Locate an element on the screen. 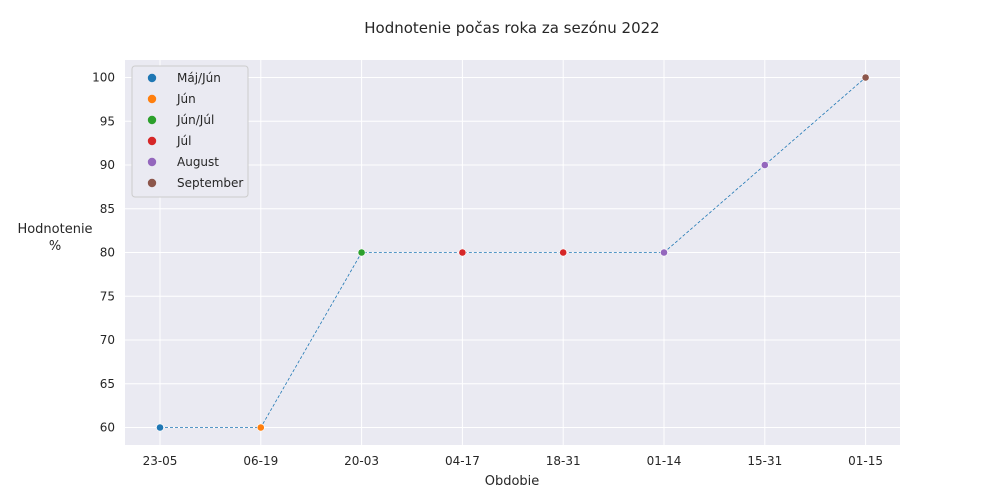 This screenshot has width=1000, height=500. legend-label: August is located at coordinates (198, 162).